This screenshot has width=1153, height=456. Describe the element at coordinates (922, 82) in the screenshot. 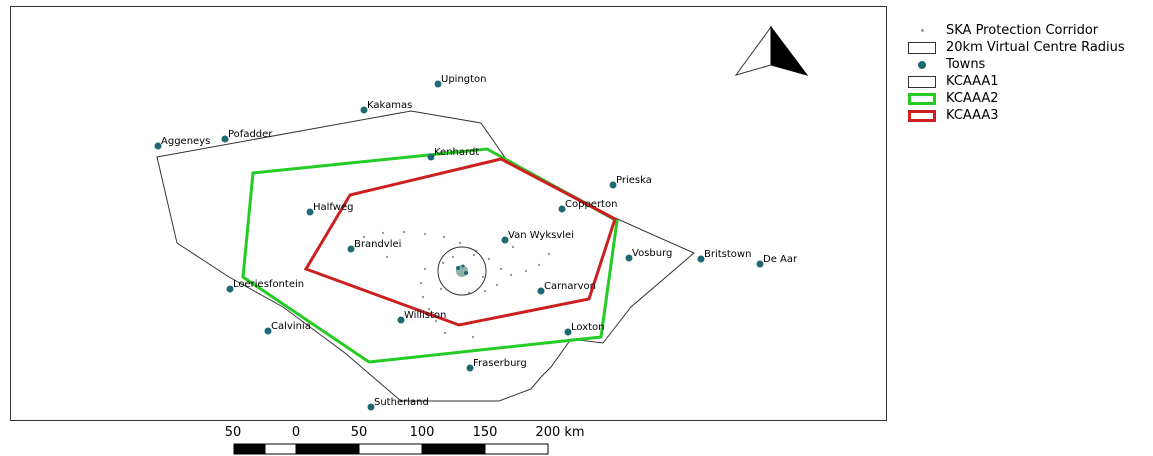

I see `legend-swatch-kcaaa1` at that location.